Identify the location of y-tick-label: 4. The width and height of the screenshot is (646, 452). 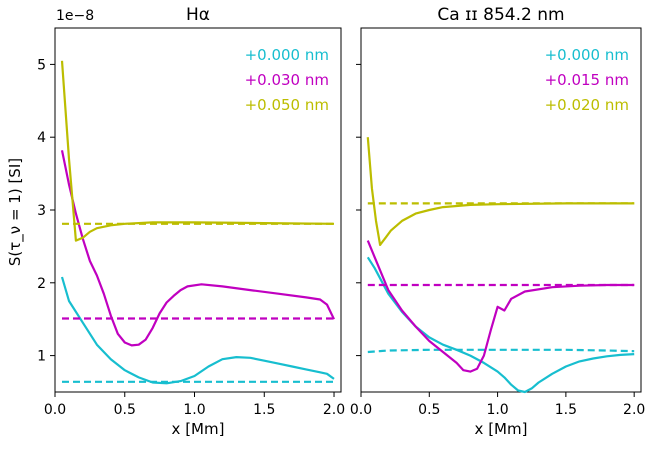
(41, 138).